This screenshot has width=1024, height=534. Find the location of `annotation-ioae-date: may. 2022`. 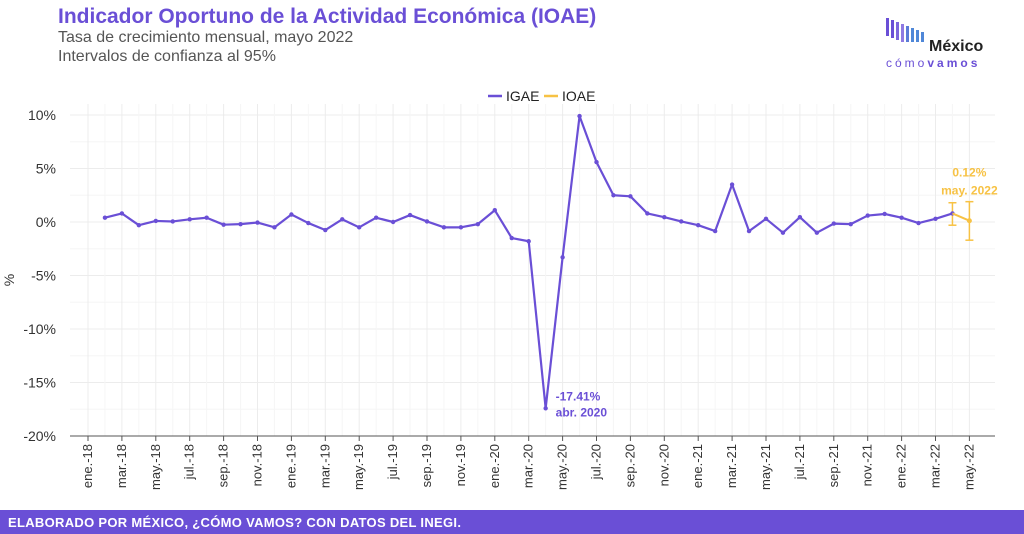

annotation-ioae-date: may. 2022 is located at coordinates (969, 191).